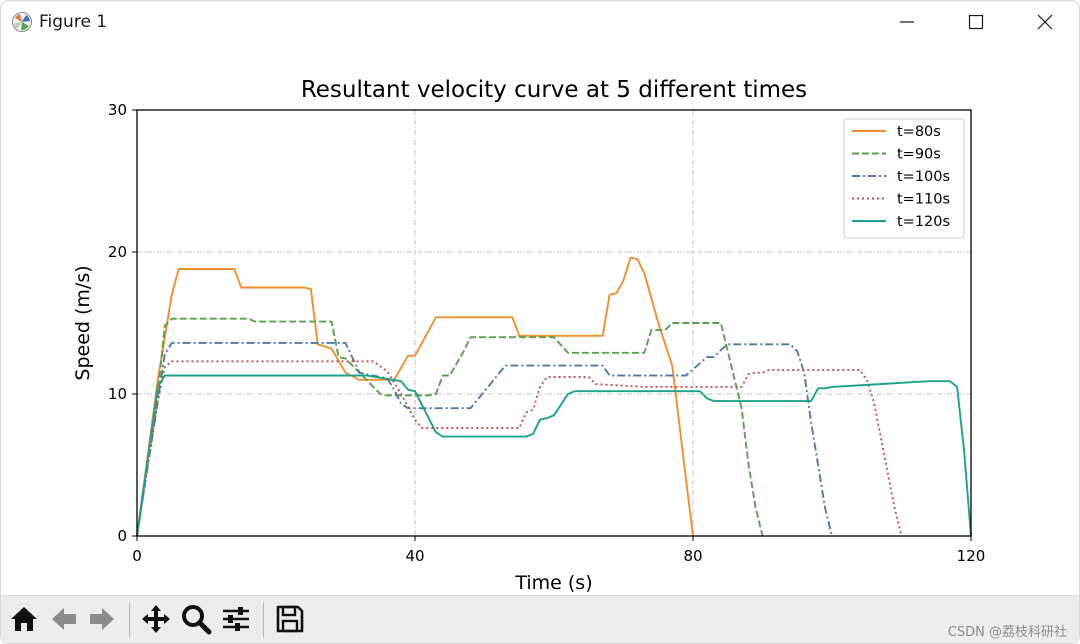  What do you see at coordinates (540, 22) in the screenshot?
I see `title-bar: Figure 1` at bounding box center [540, 22].